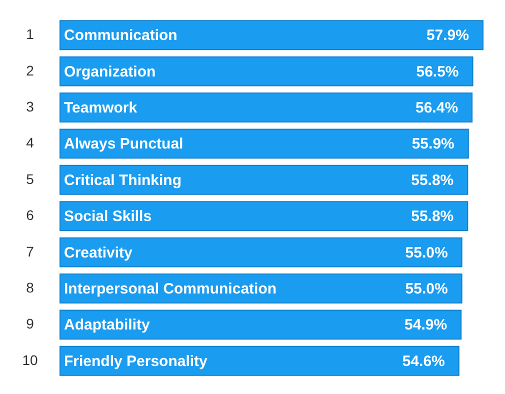 Image resolution: width=505 pixels, height=394 pixels. I want to click on y-tick-label: Critical Thinking, so click(123, 180).